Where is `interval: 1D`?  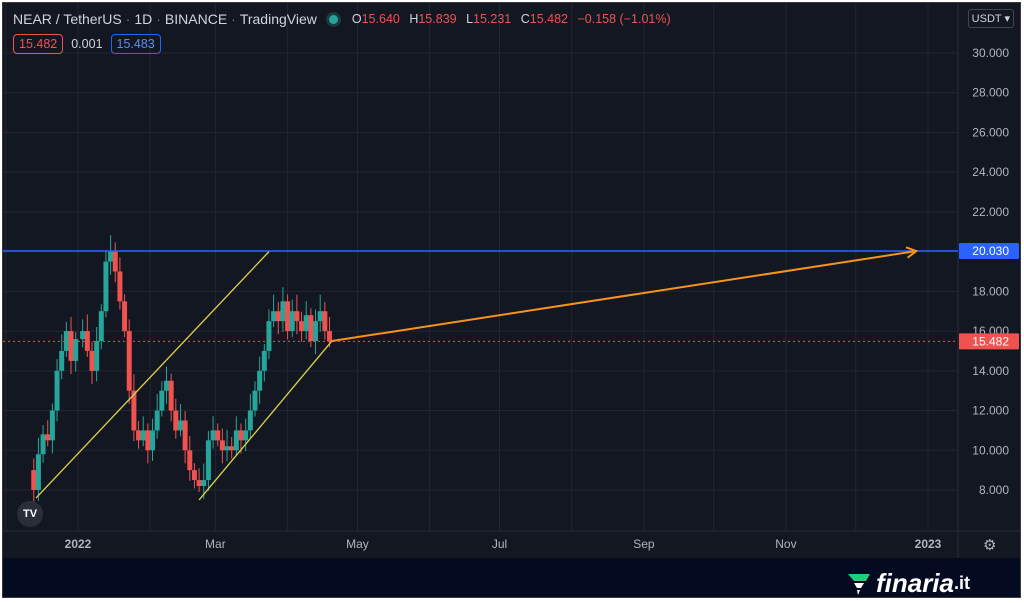 interval: 1D is located at coordinates (143, 19).